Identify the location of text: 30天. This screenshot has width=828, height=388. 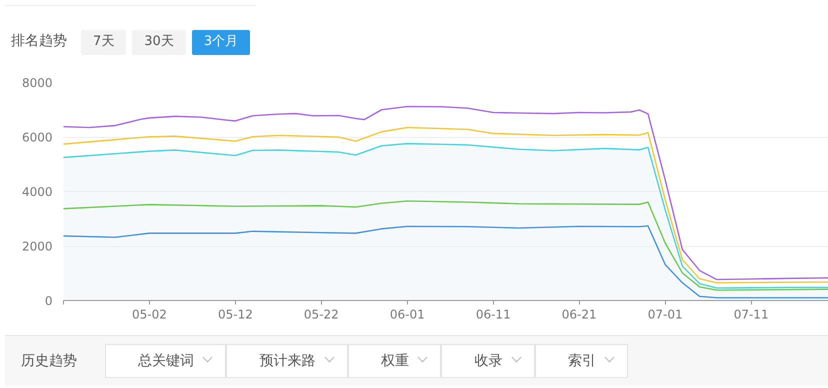
(159, 42).